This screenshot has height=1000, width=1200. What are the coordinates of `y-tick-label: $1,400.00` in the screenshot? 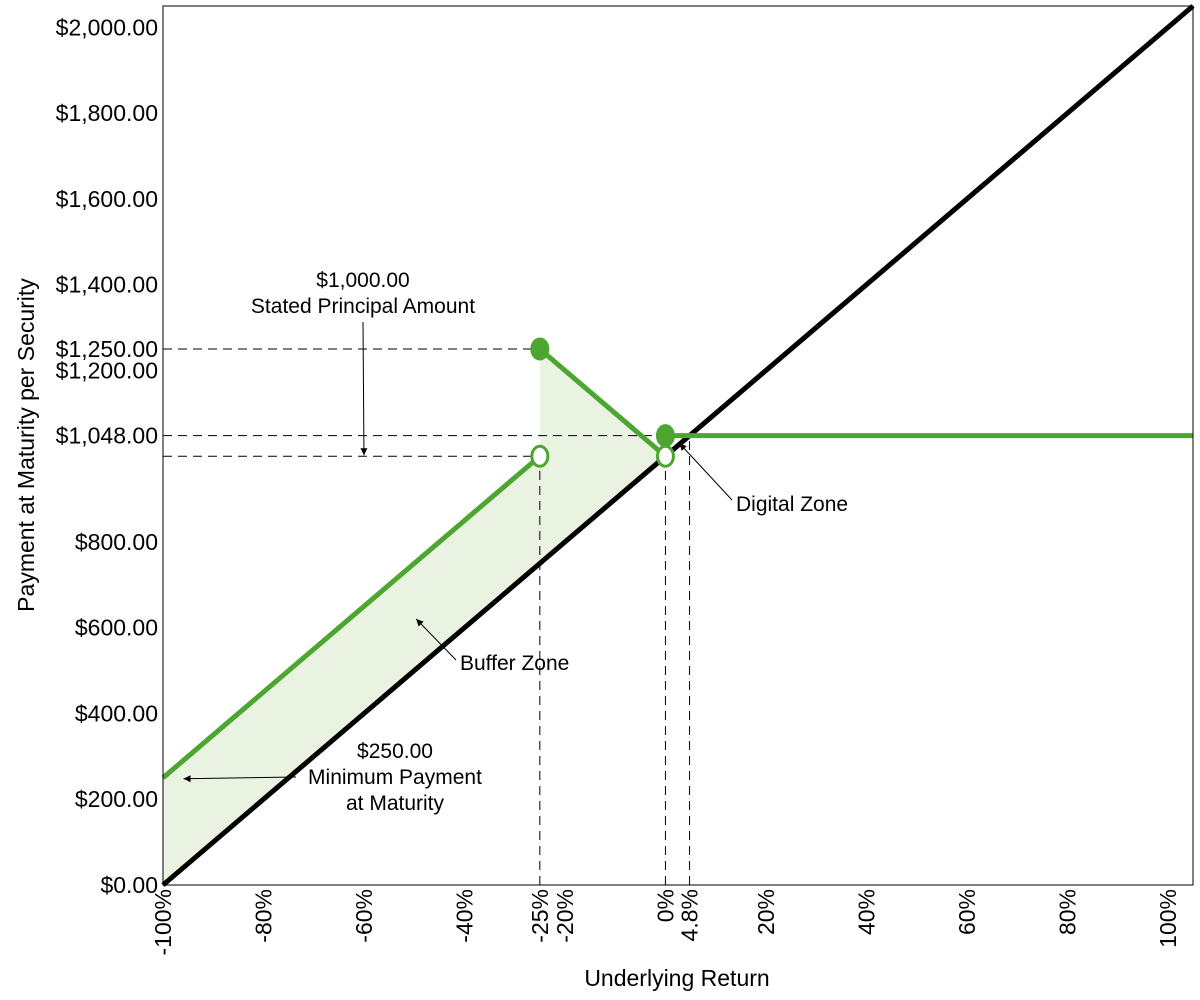 It's located at (107, 285).